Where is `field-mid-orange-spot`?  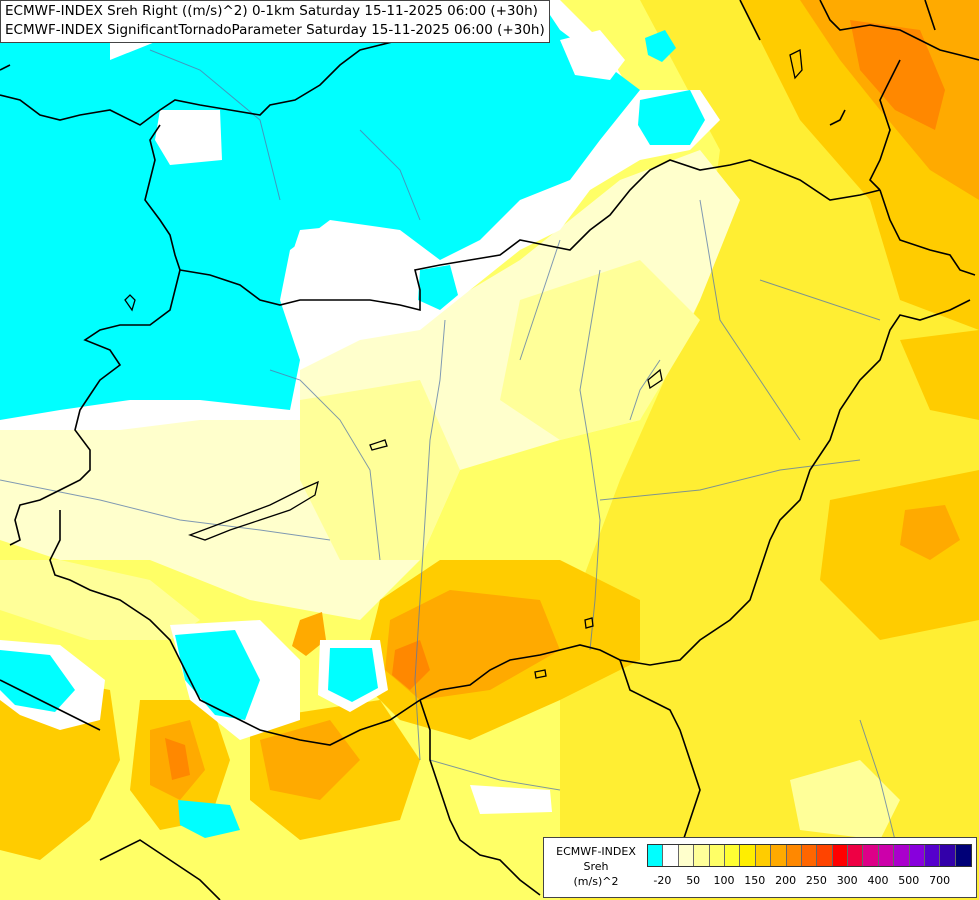 field-mid-orange-spot is located at coordinates (309, 634).